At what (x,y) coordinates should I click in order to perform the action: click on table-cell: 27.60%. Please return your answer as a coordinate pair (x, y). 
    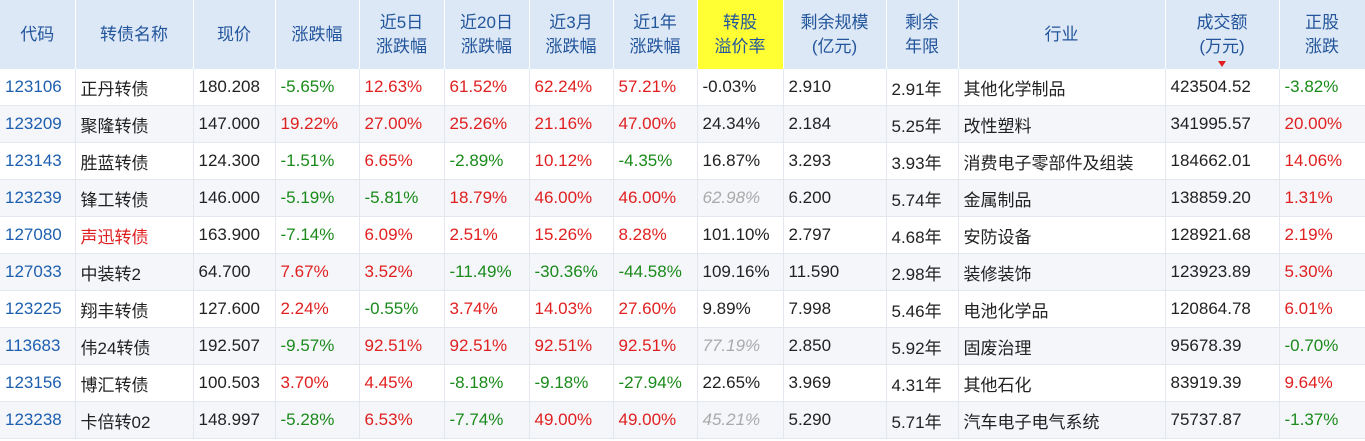
    Looking at the image, I should click on (655, 309).